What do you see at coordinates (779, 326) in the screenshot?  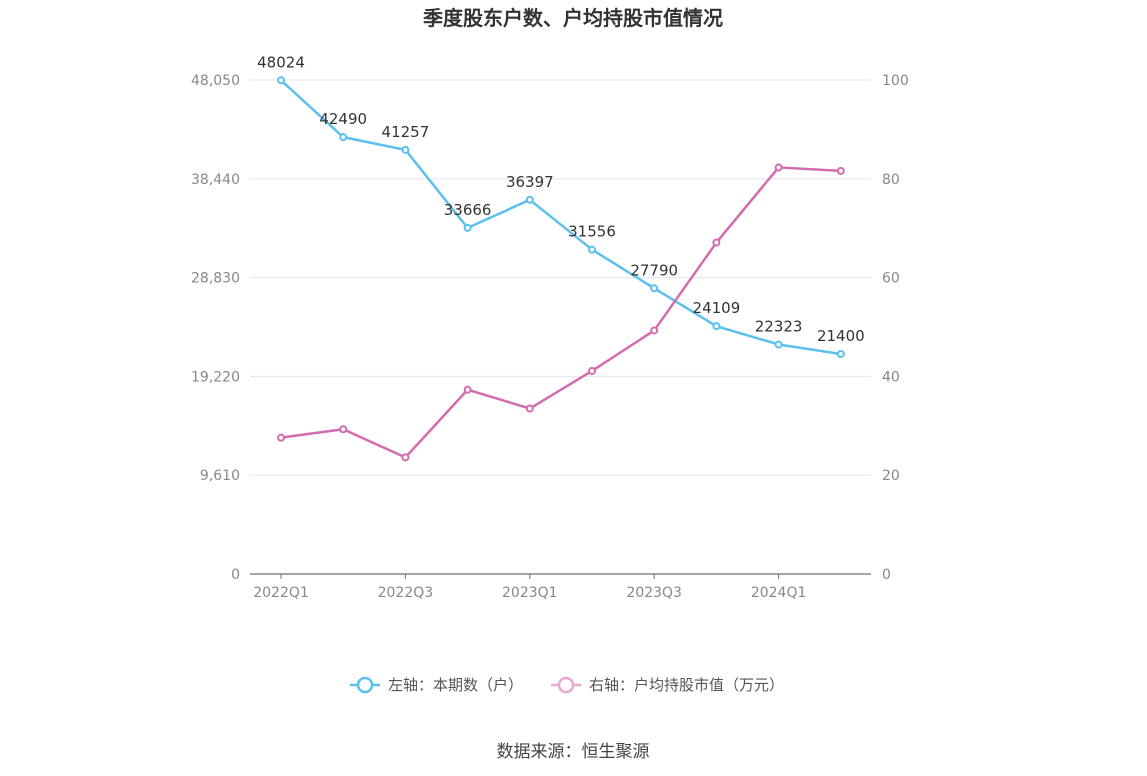 I see `data-label: 22323` at bounding box center [779, 326].